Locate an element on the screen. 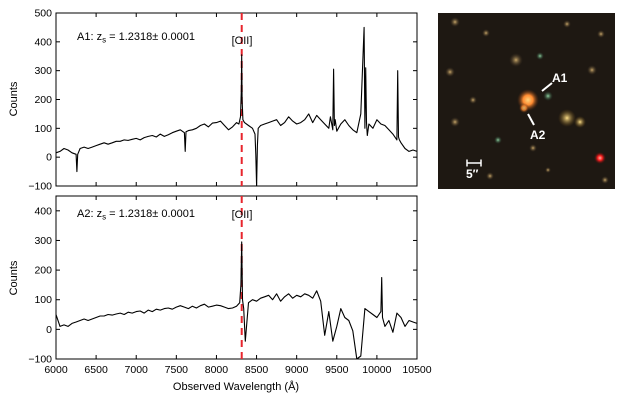  x-tick-label: 6000 is located at coordinates (56, 370).